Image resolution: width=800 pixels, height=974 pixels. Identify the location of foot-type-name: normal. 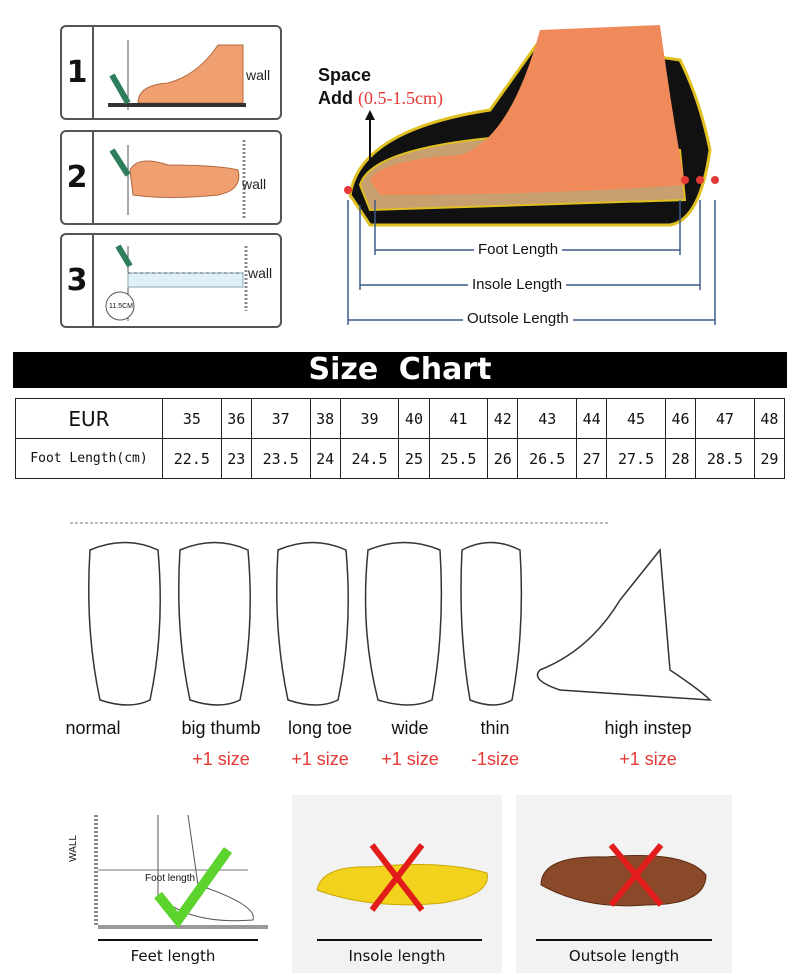
(93, 728).